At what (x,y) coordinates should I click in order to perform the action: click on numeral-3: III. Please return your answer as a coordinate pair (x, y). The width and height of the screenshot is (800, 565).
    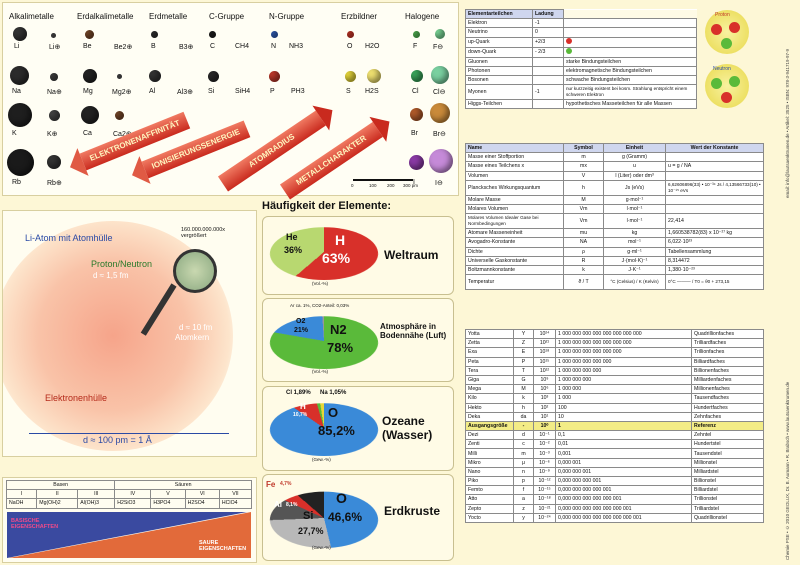
    Looking at the image, I should click on (96, 494).